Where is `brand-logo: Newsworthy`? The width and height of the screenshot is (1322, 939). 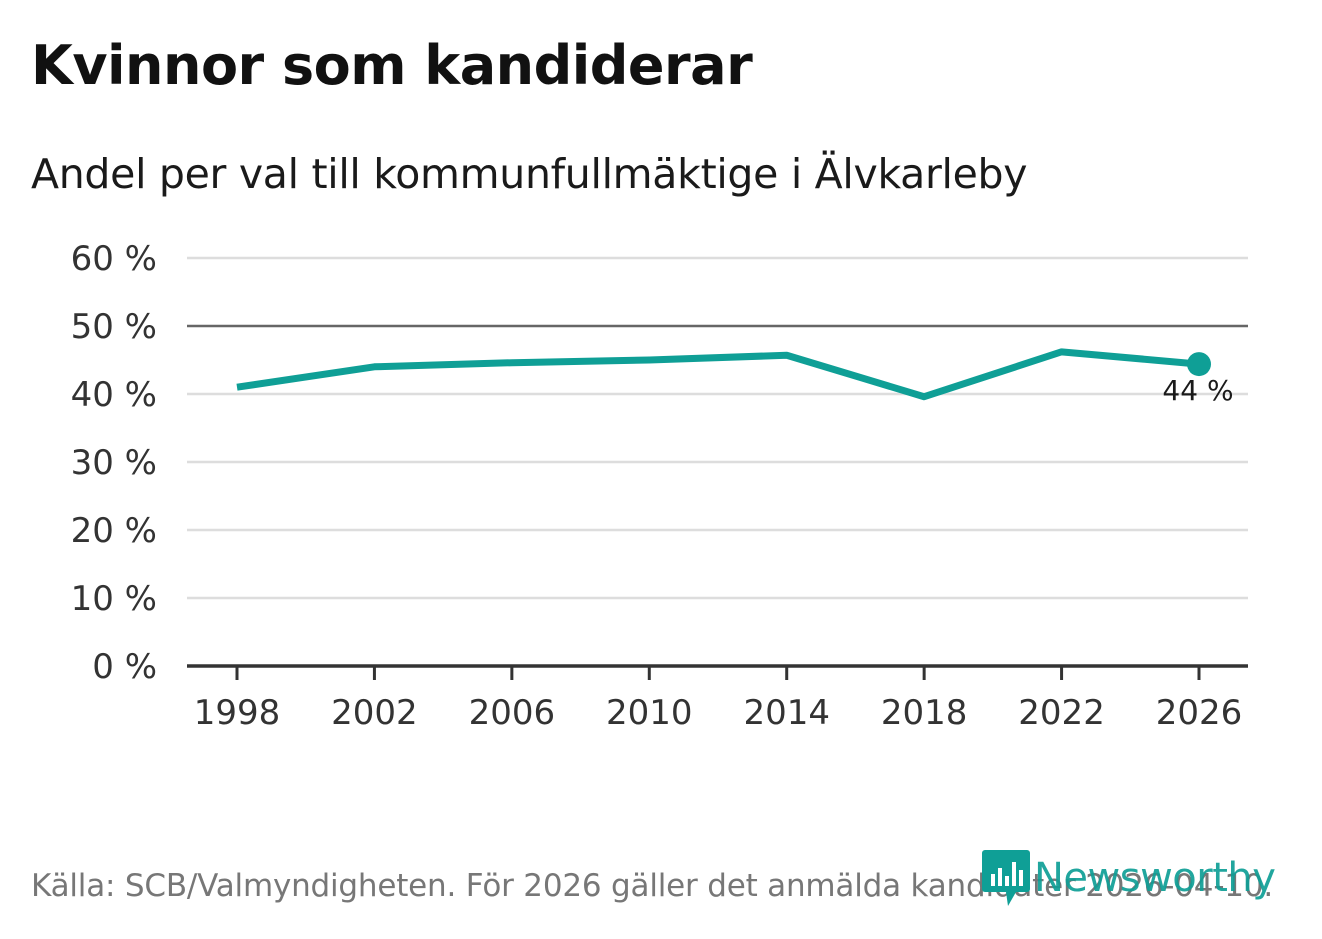
brand-logo: Newsworthy is located at coordinates (1129, 878).